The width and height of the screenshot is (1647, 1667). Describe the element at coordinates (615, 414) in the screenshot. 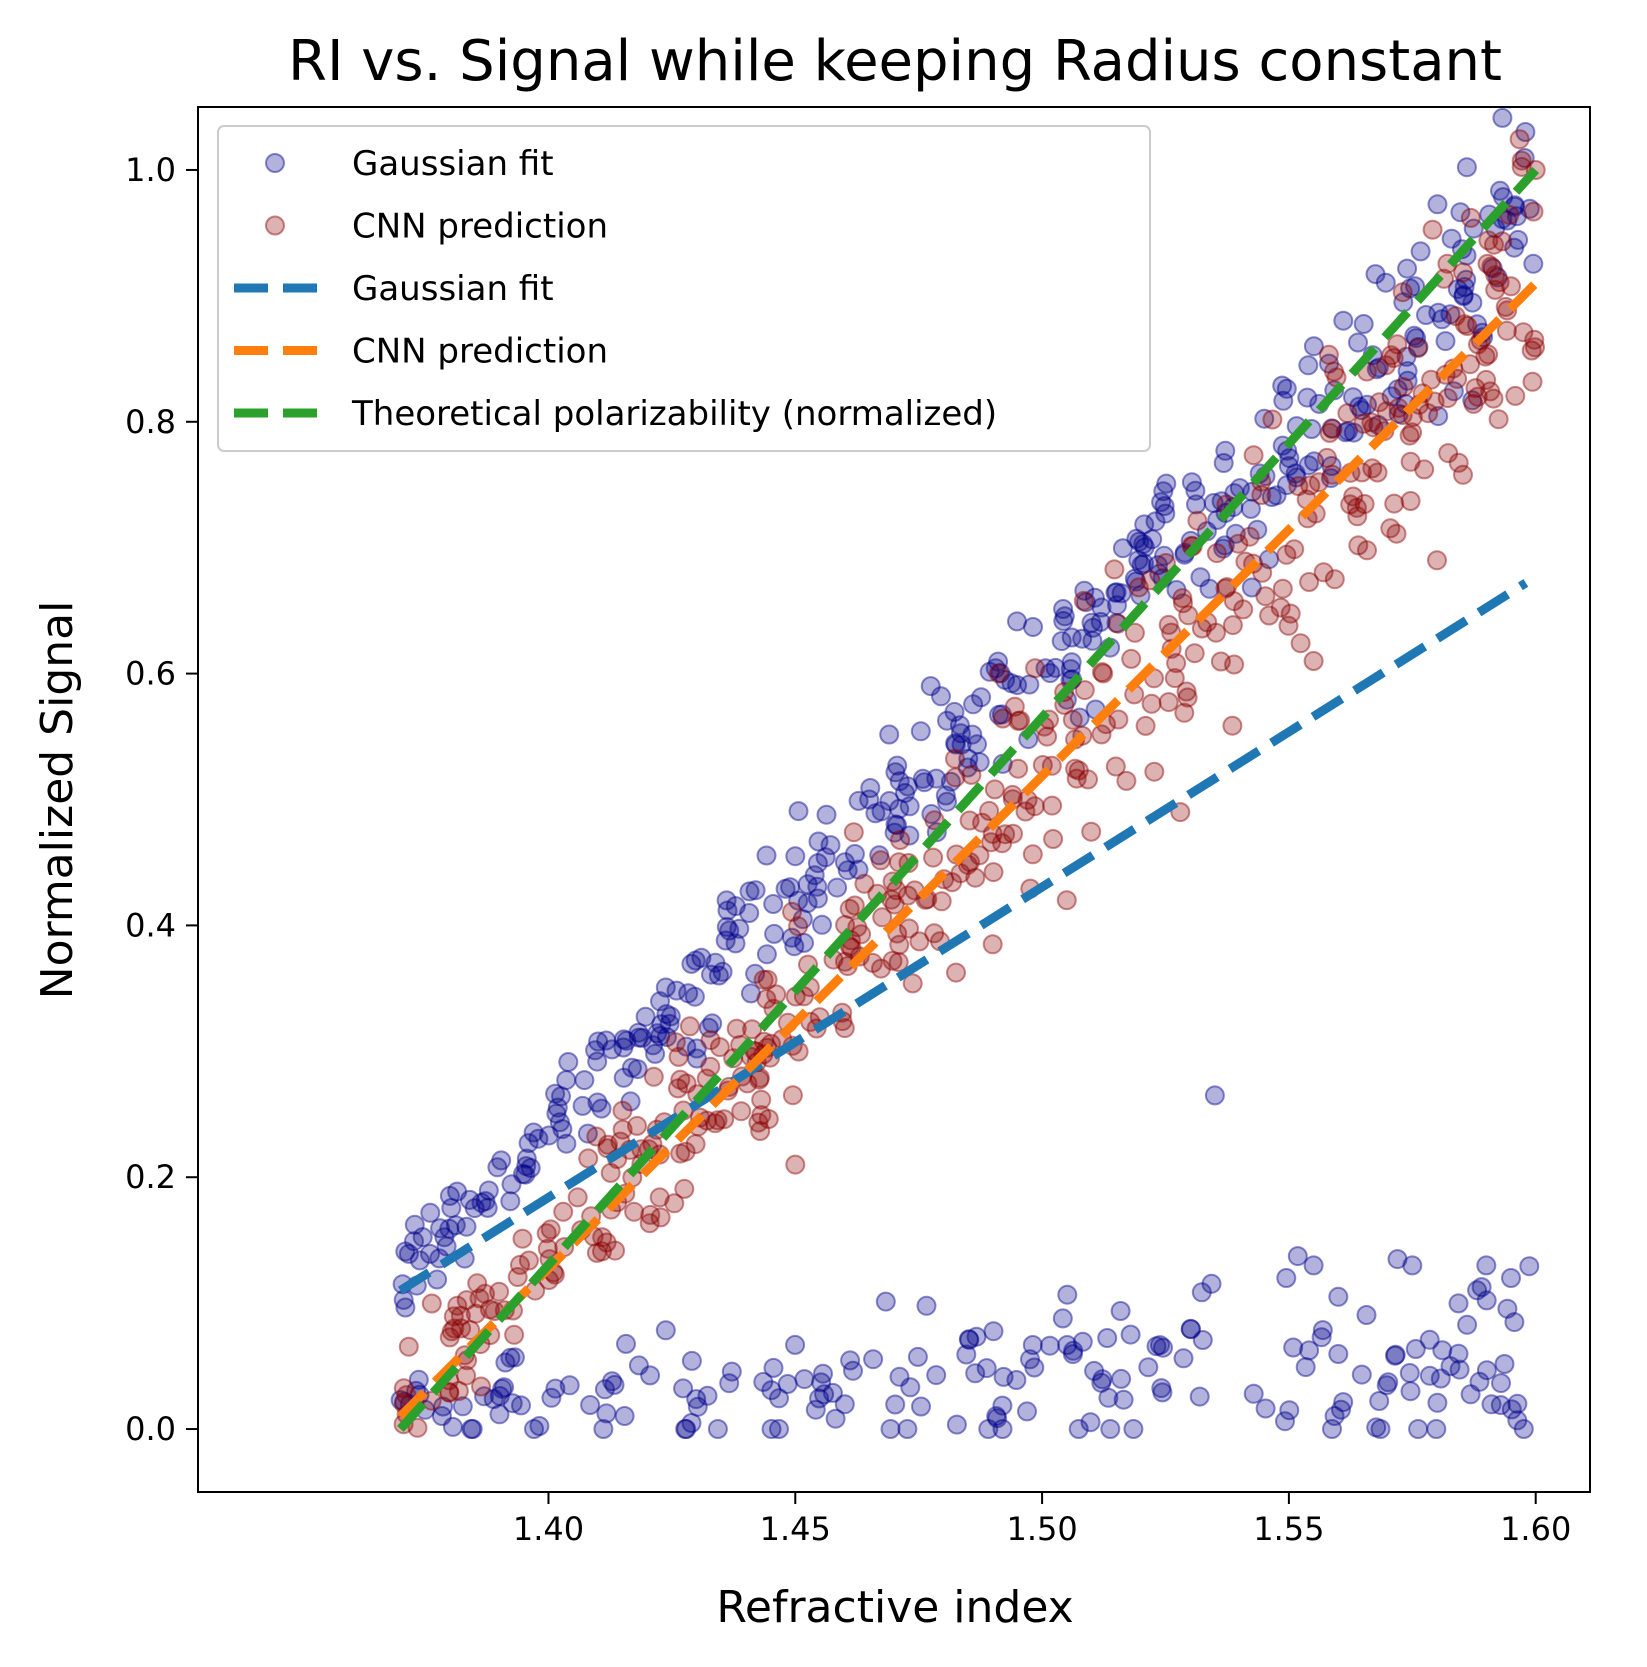

I see `legend-item: Theoretical polarizability (normalized)` at that location.